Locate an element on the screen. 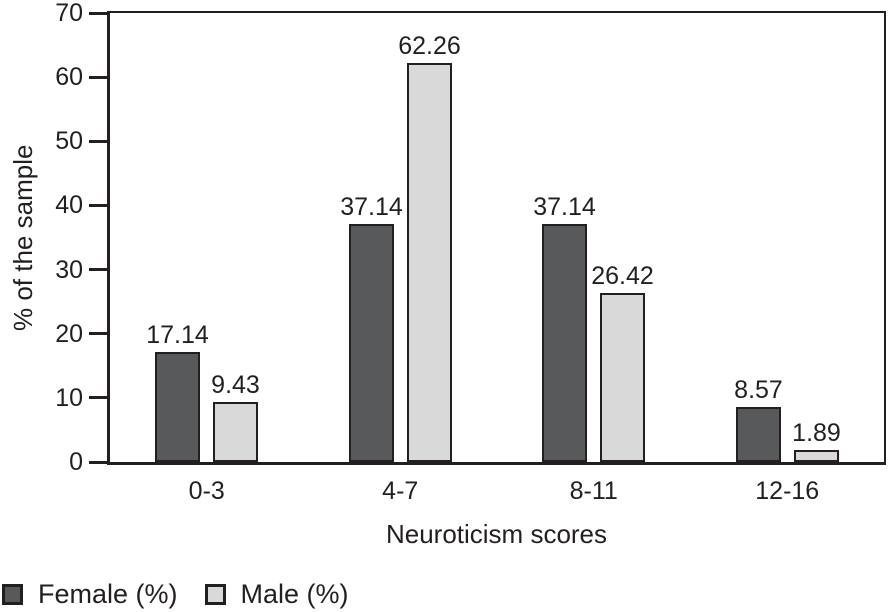  legend-item-male: Male (%) is located at coordinates (276, 594).